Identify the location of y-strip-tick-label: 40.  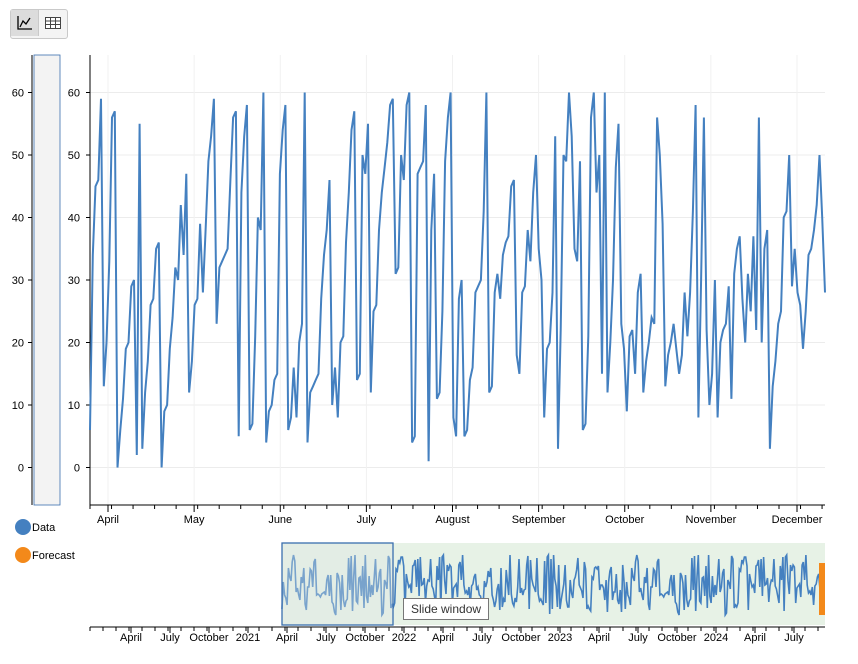
(18, 219).